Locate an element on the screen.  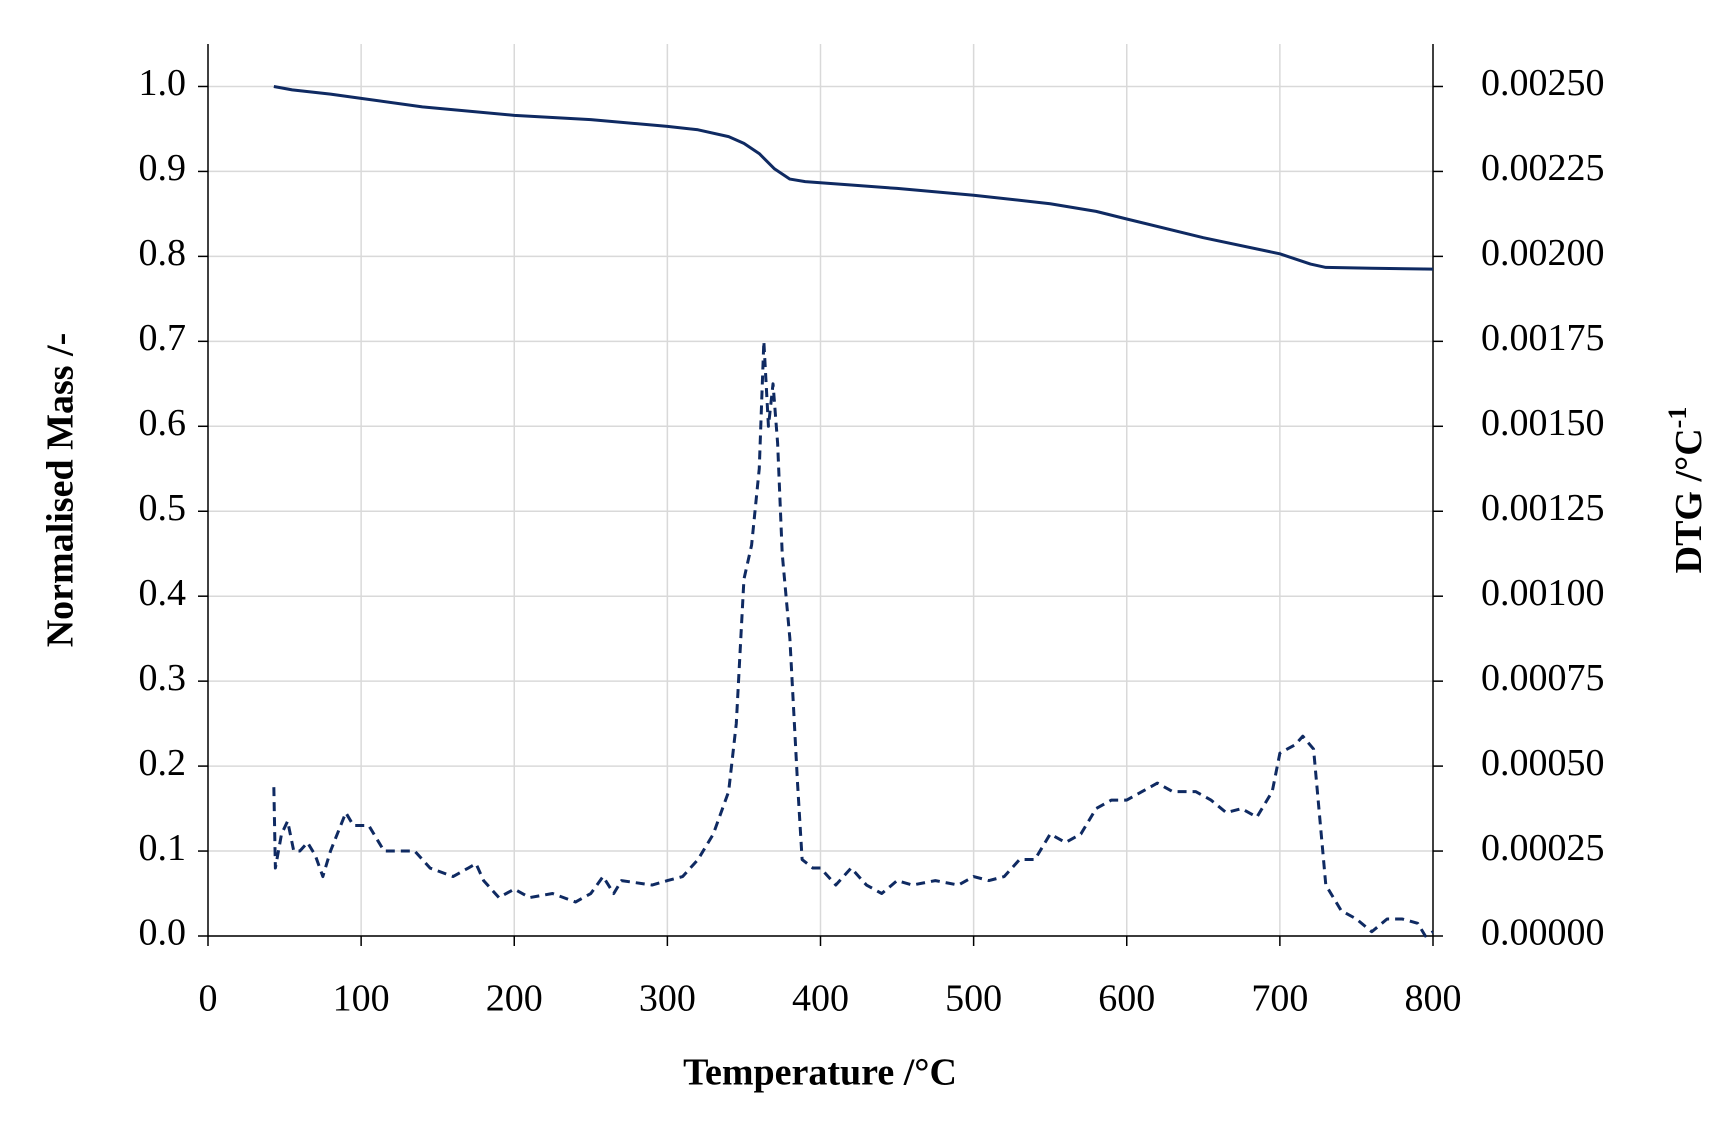
y2-axis-title-sup: -1 is located at coordinates (1677, 418).